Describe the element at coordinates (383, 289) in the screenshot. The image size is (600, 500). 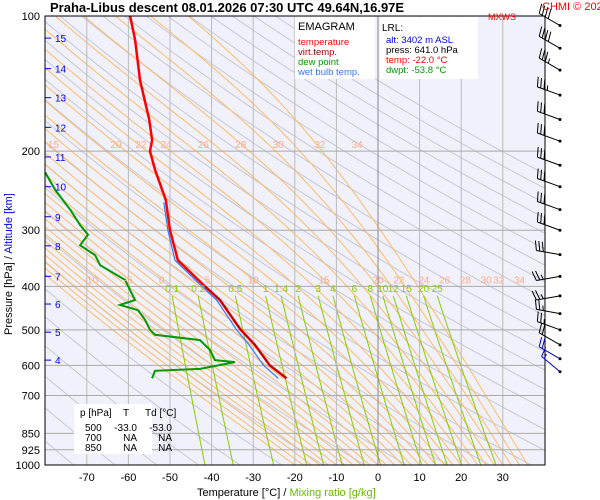
I see `mixing-ratio-label: 10` at that location.